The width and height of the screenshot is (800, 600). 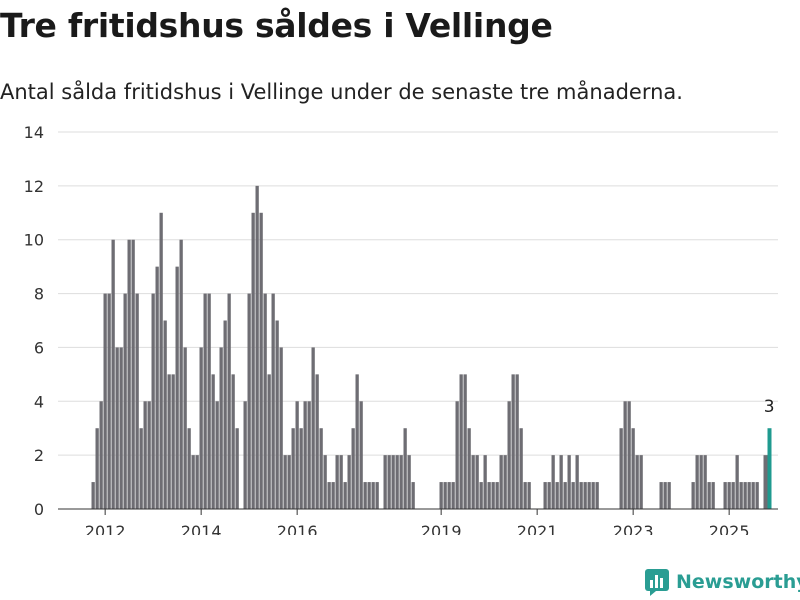 I want to click on x-tick-label: 2016, so click(x=297, y=528).